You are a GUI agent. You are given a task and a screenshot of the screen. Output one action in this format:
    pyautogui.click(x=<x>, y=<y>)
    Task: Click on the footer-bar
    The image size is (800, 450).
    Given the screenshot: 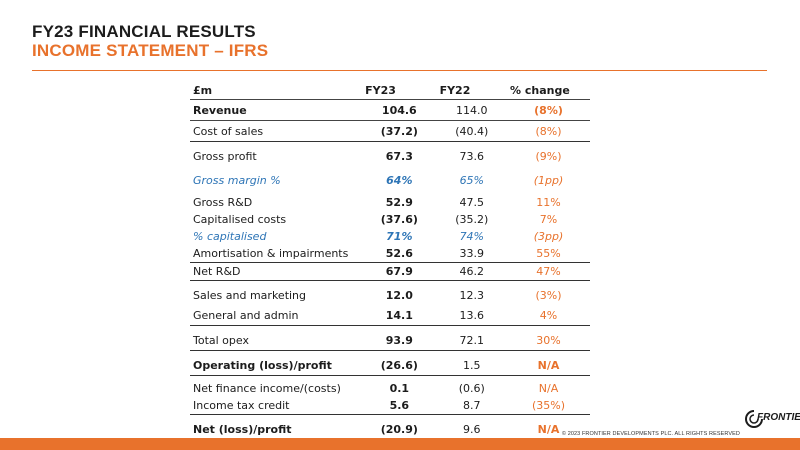 What is the action you would take?
    pyautogui.click(x=400, y=444)
    